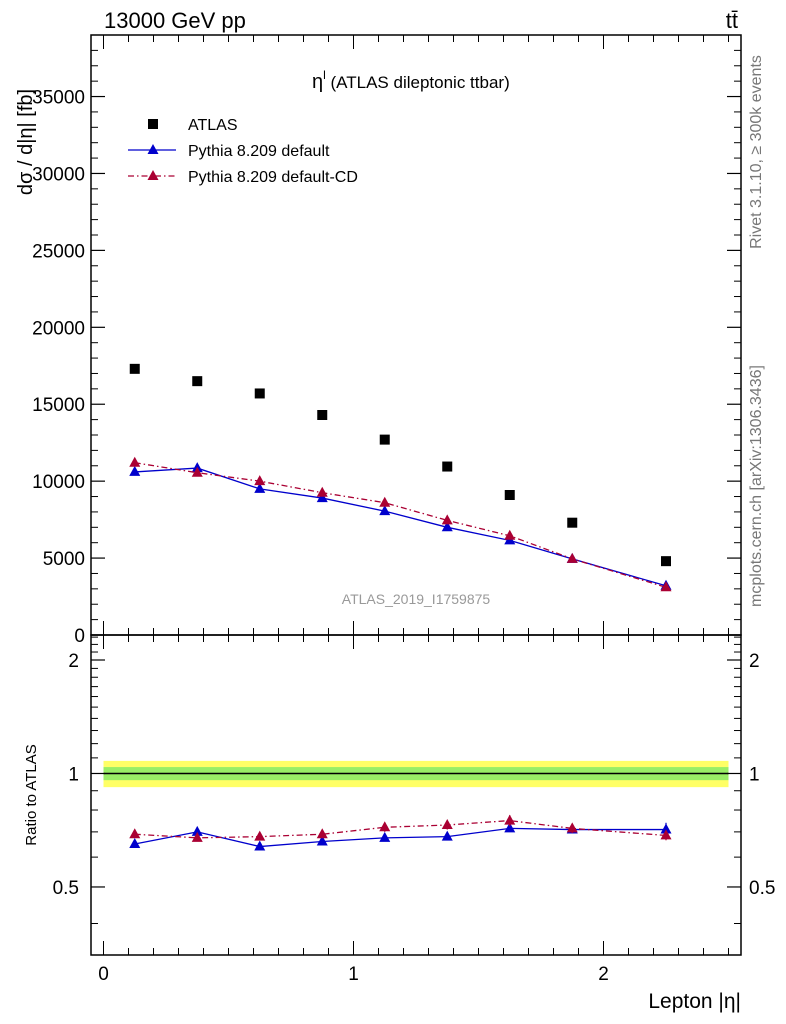  Describe the element at coordinates (754, 774) in the screenshot. I see `ratio-y-tick-label-right: 1` at that location.